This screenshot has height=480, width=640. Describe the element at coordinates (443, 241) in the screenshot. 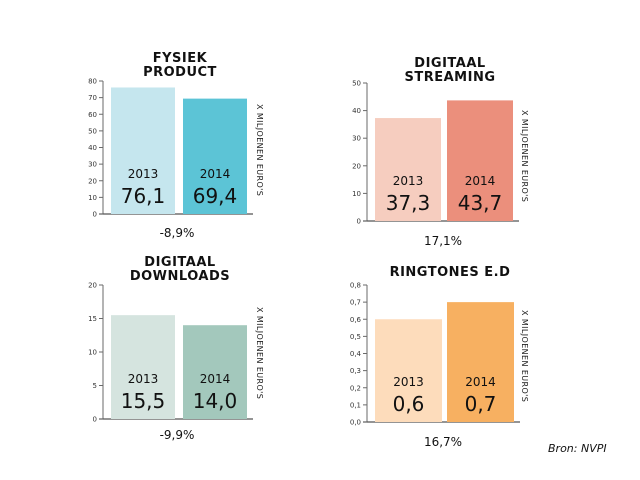

I see `change-label: 17,1%` at that location.